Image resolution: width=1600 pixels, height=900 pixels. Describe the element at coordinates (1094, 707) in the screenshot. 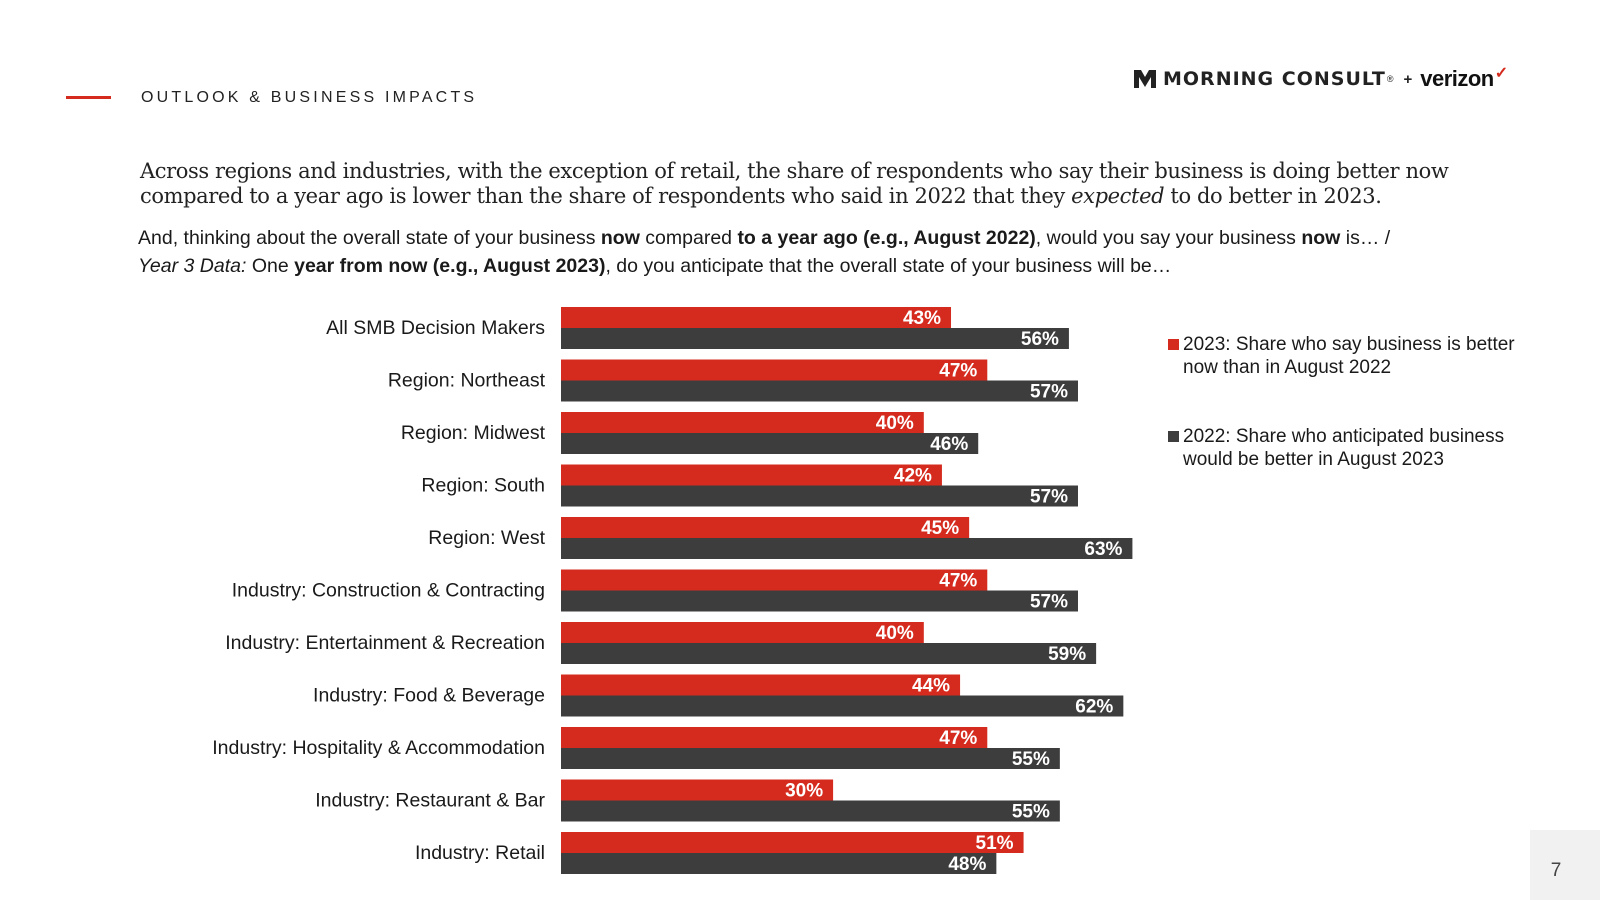

I see `data-label: 62%` at that location.